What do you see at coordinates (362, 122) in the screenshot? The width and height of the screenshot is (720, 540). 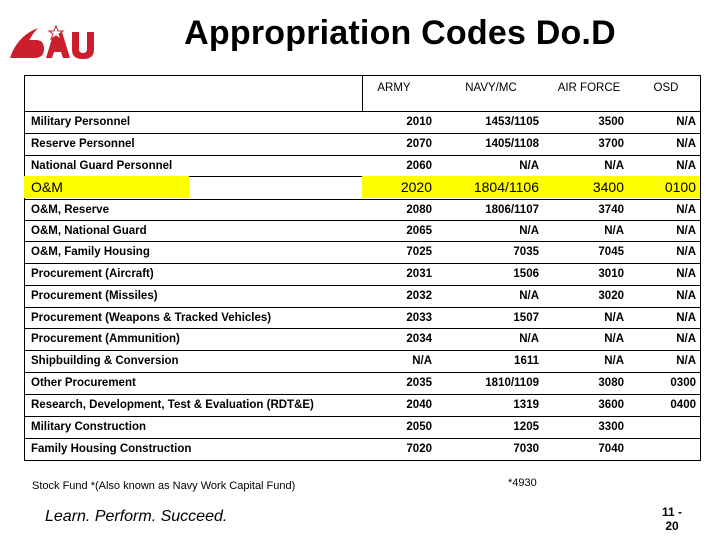 I see `table-row: Military Personnel 2010 1453/1105 3500 N/A` at bounding box center [362, 122].